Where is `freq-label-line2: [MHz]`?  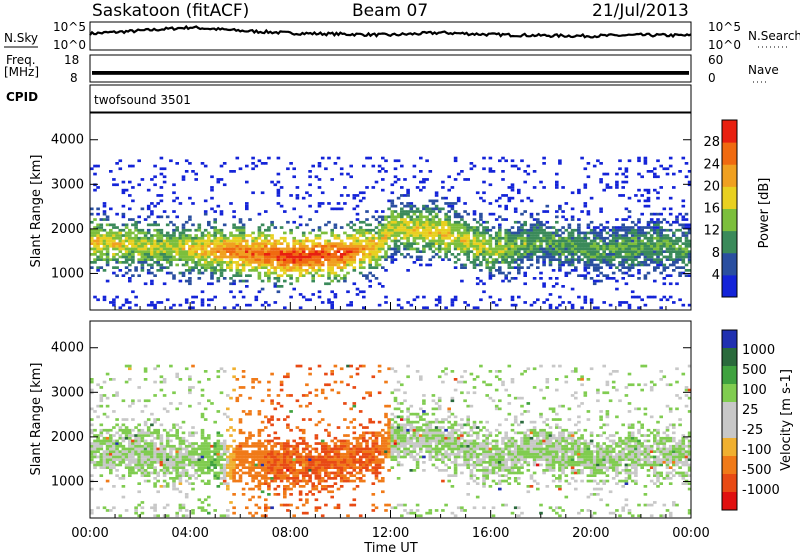
freq-label-line2: [MHz] is located at coordinates (21, 72).